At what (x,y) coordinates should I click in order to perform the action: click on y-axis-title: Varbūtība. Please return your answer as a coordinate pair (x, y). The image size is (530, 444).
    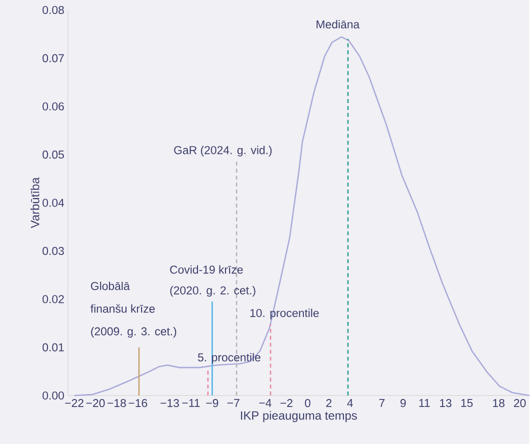
    Looking at the image, I should click on (35, 202).